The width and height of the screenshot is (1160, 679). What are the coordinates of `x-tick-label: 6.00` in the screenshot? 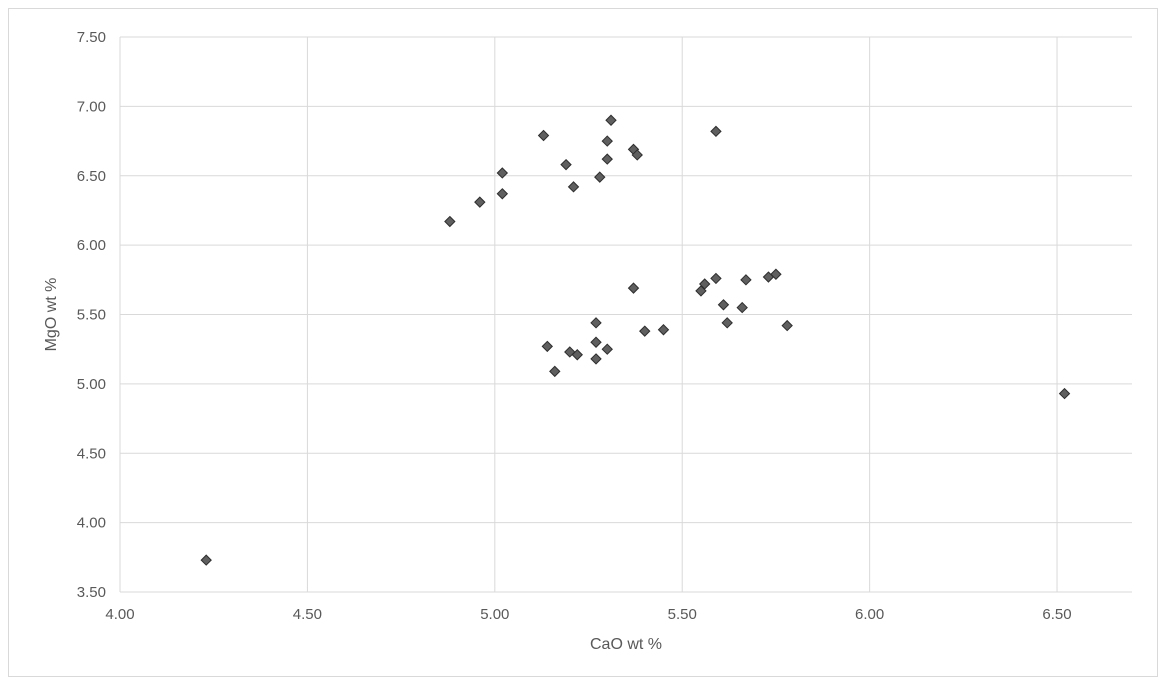 It's located at (869, 614).